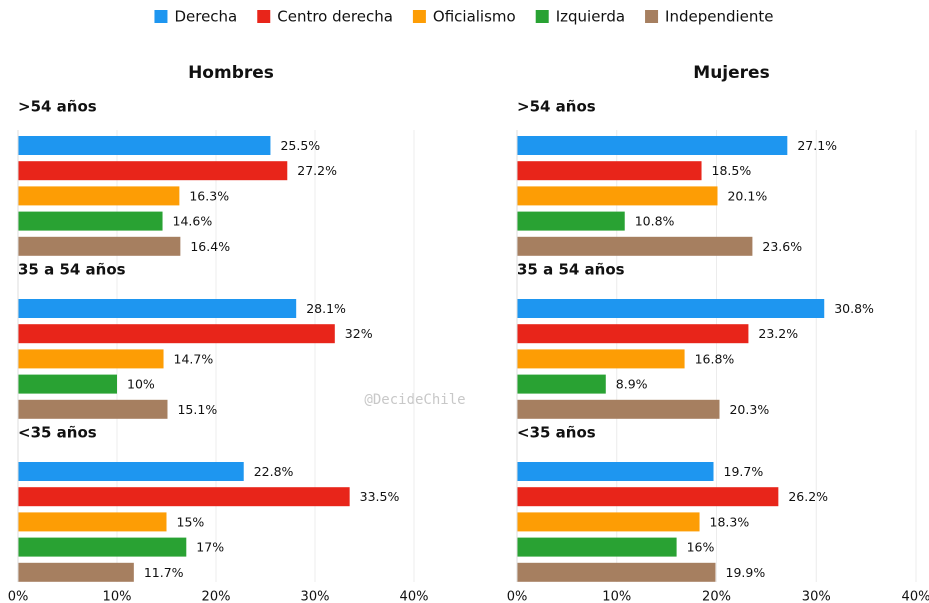 This screenshot has height=603, width=929. What do you see at coordinates (210, 246) in the screenshot?
I see `value-label: 16.4%` at bounding box center [210, 246].